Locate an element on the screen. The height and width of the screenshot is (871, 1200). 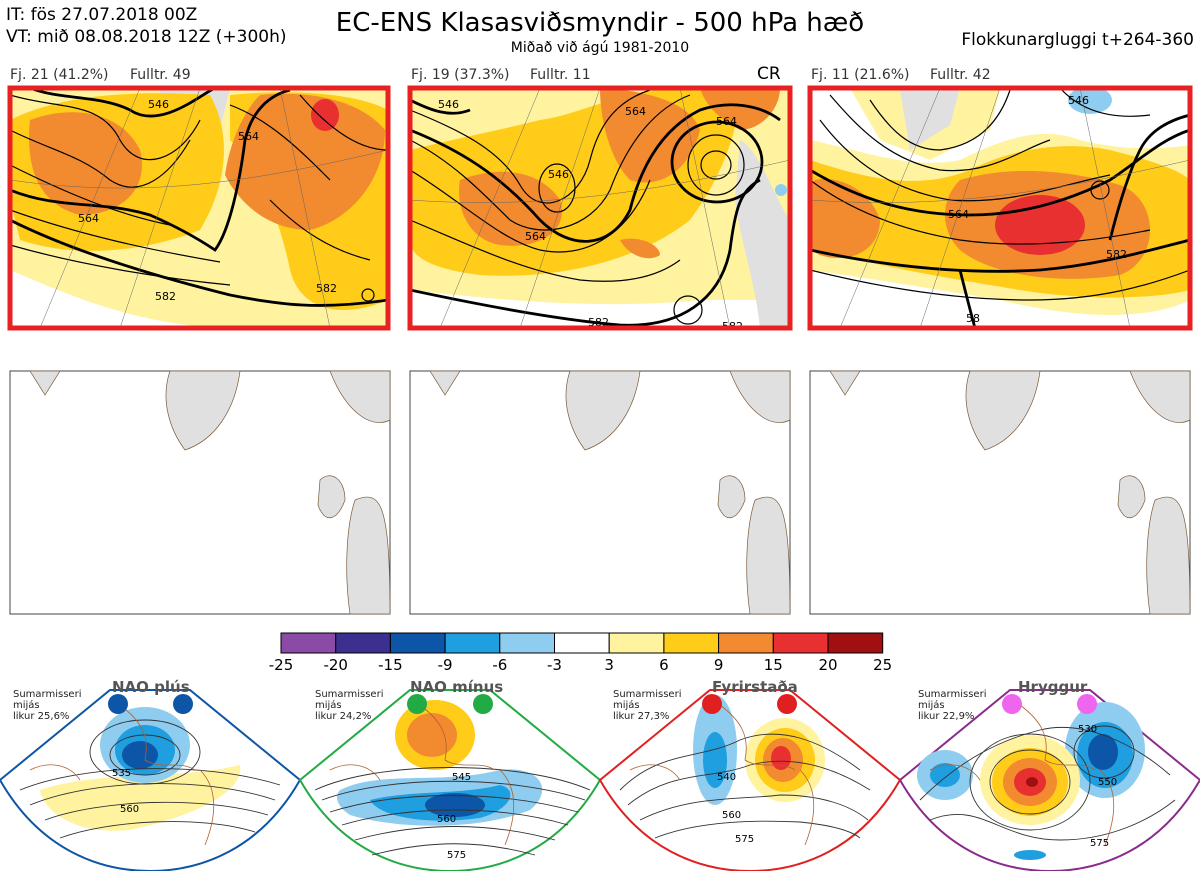
regime-2-info: Sumarmisseri mijás likur 24,2% is located at coordinates (349, 705).